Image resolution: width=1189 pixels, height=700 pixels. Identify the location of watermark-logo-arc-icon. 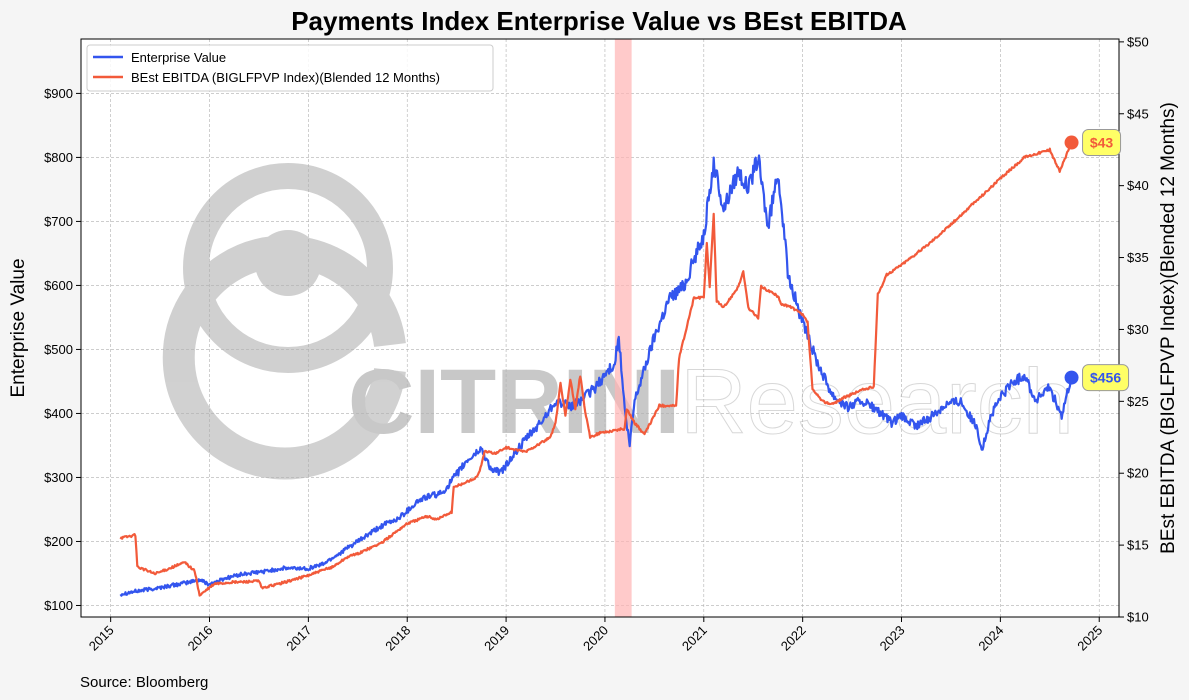
(284, 357).